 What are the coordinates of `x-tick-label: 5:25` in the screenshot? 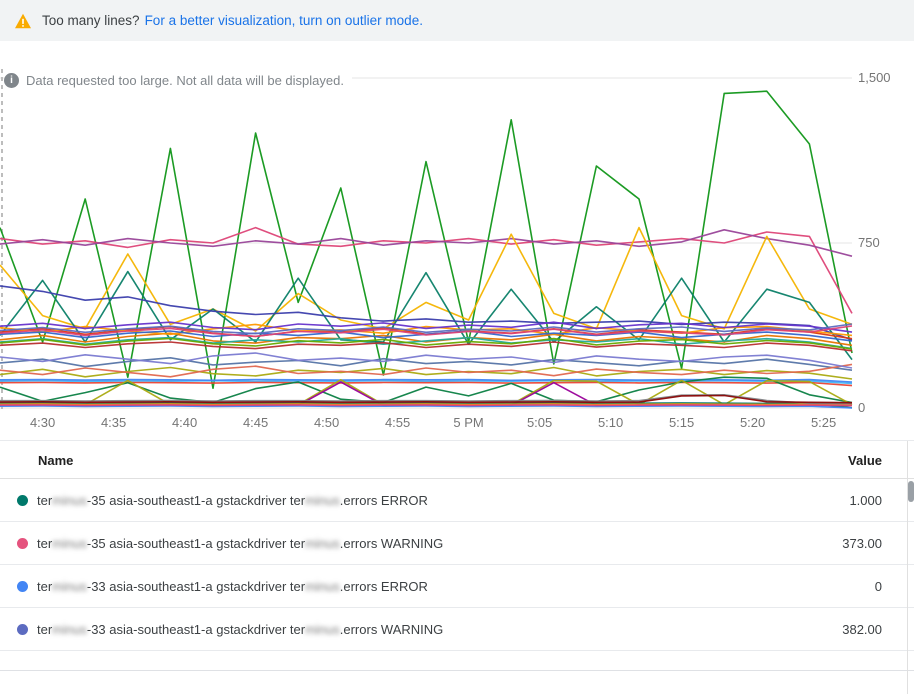 It's located at (823, 422).